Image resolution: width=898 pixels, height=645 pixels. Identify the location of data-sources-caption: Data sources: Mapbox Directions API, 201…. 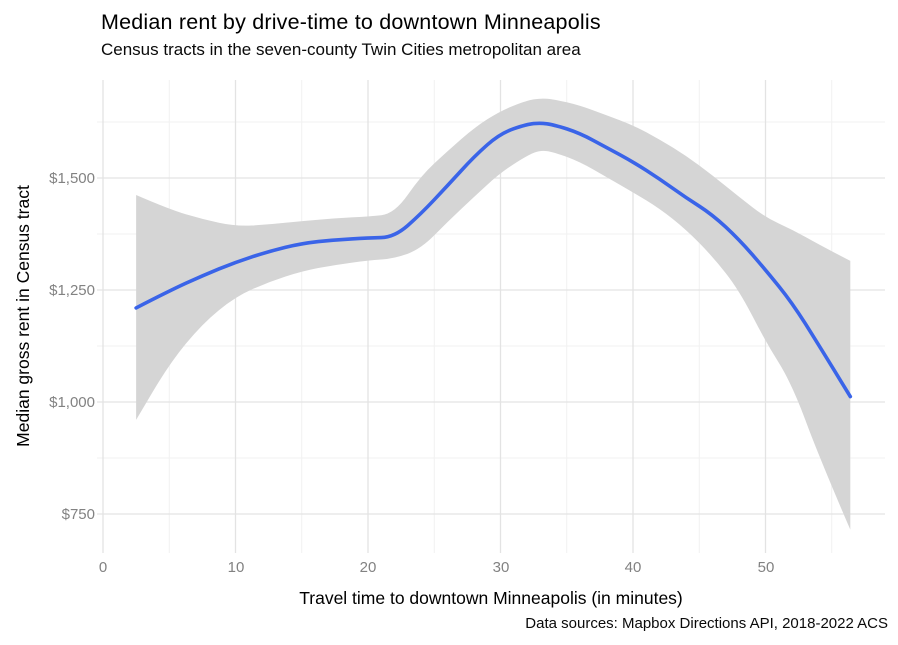
(706, 623).